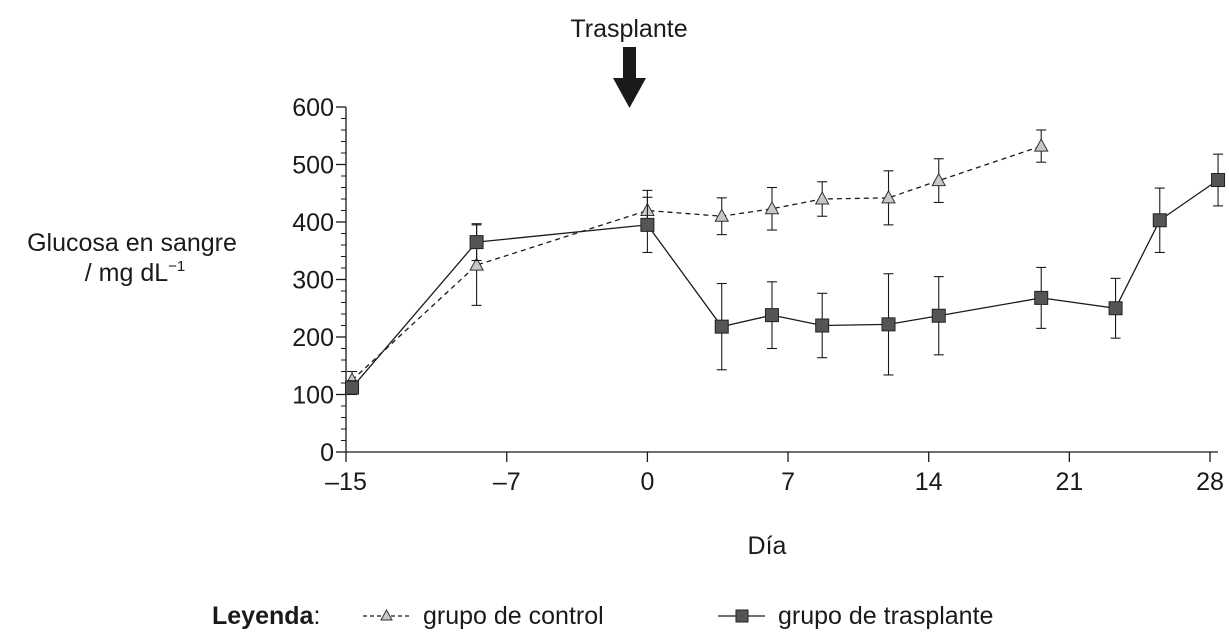  Describe the element at coordinates (313, 281) in the screenshot. I see `y-tick-label: 300` at that location.